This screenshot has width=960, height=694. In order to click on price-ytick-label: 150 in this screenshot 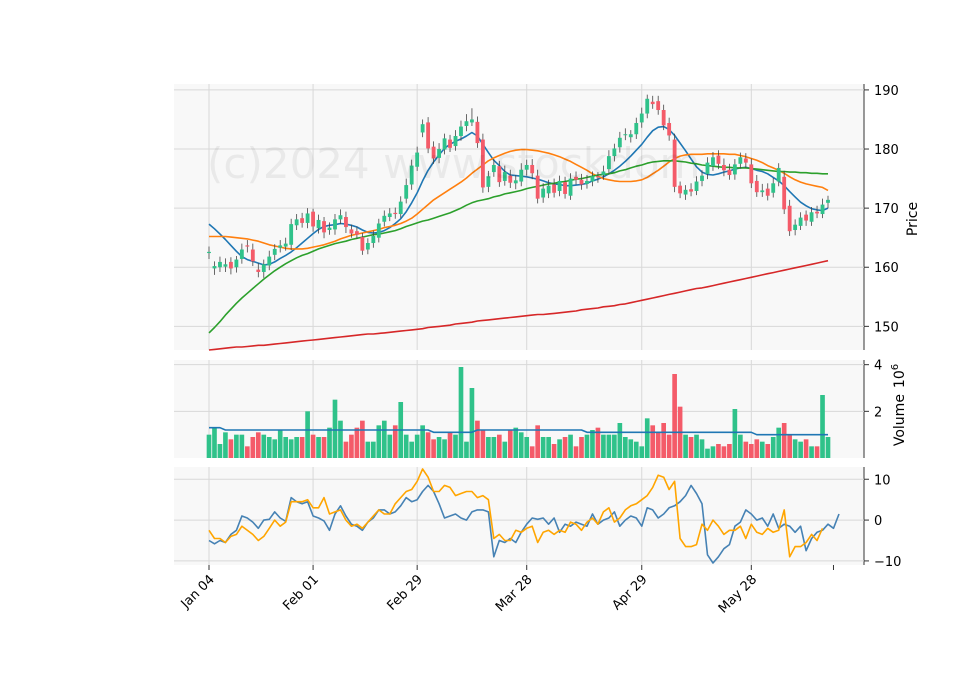, I will do `click(886, 327)`.